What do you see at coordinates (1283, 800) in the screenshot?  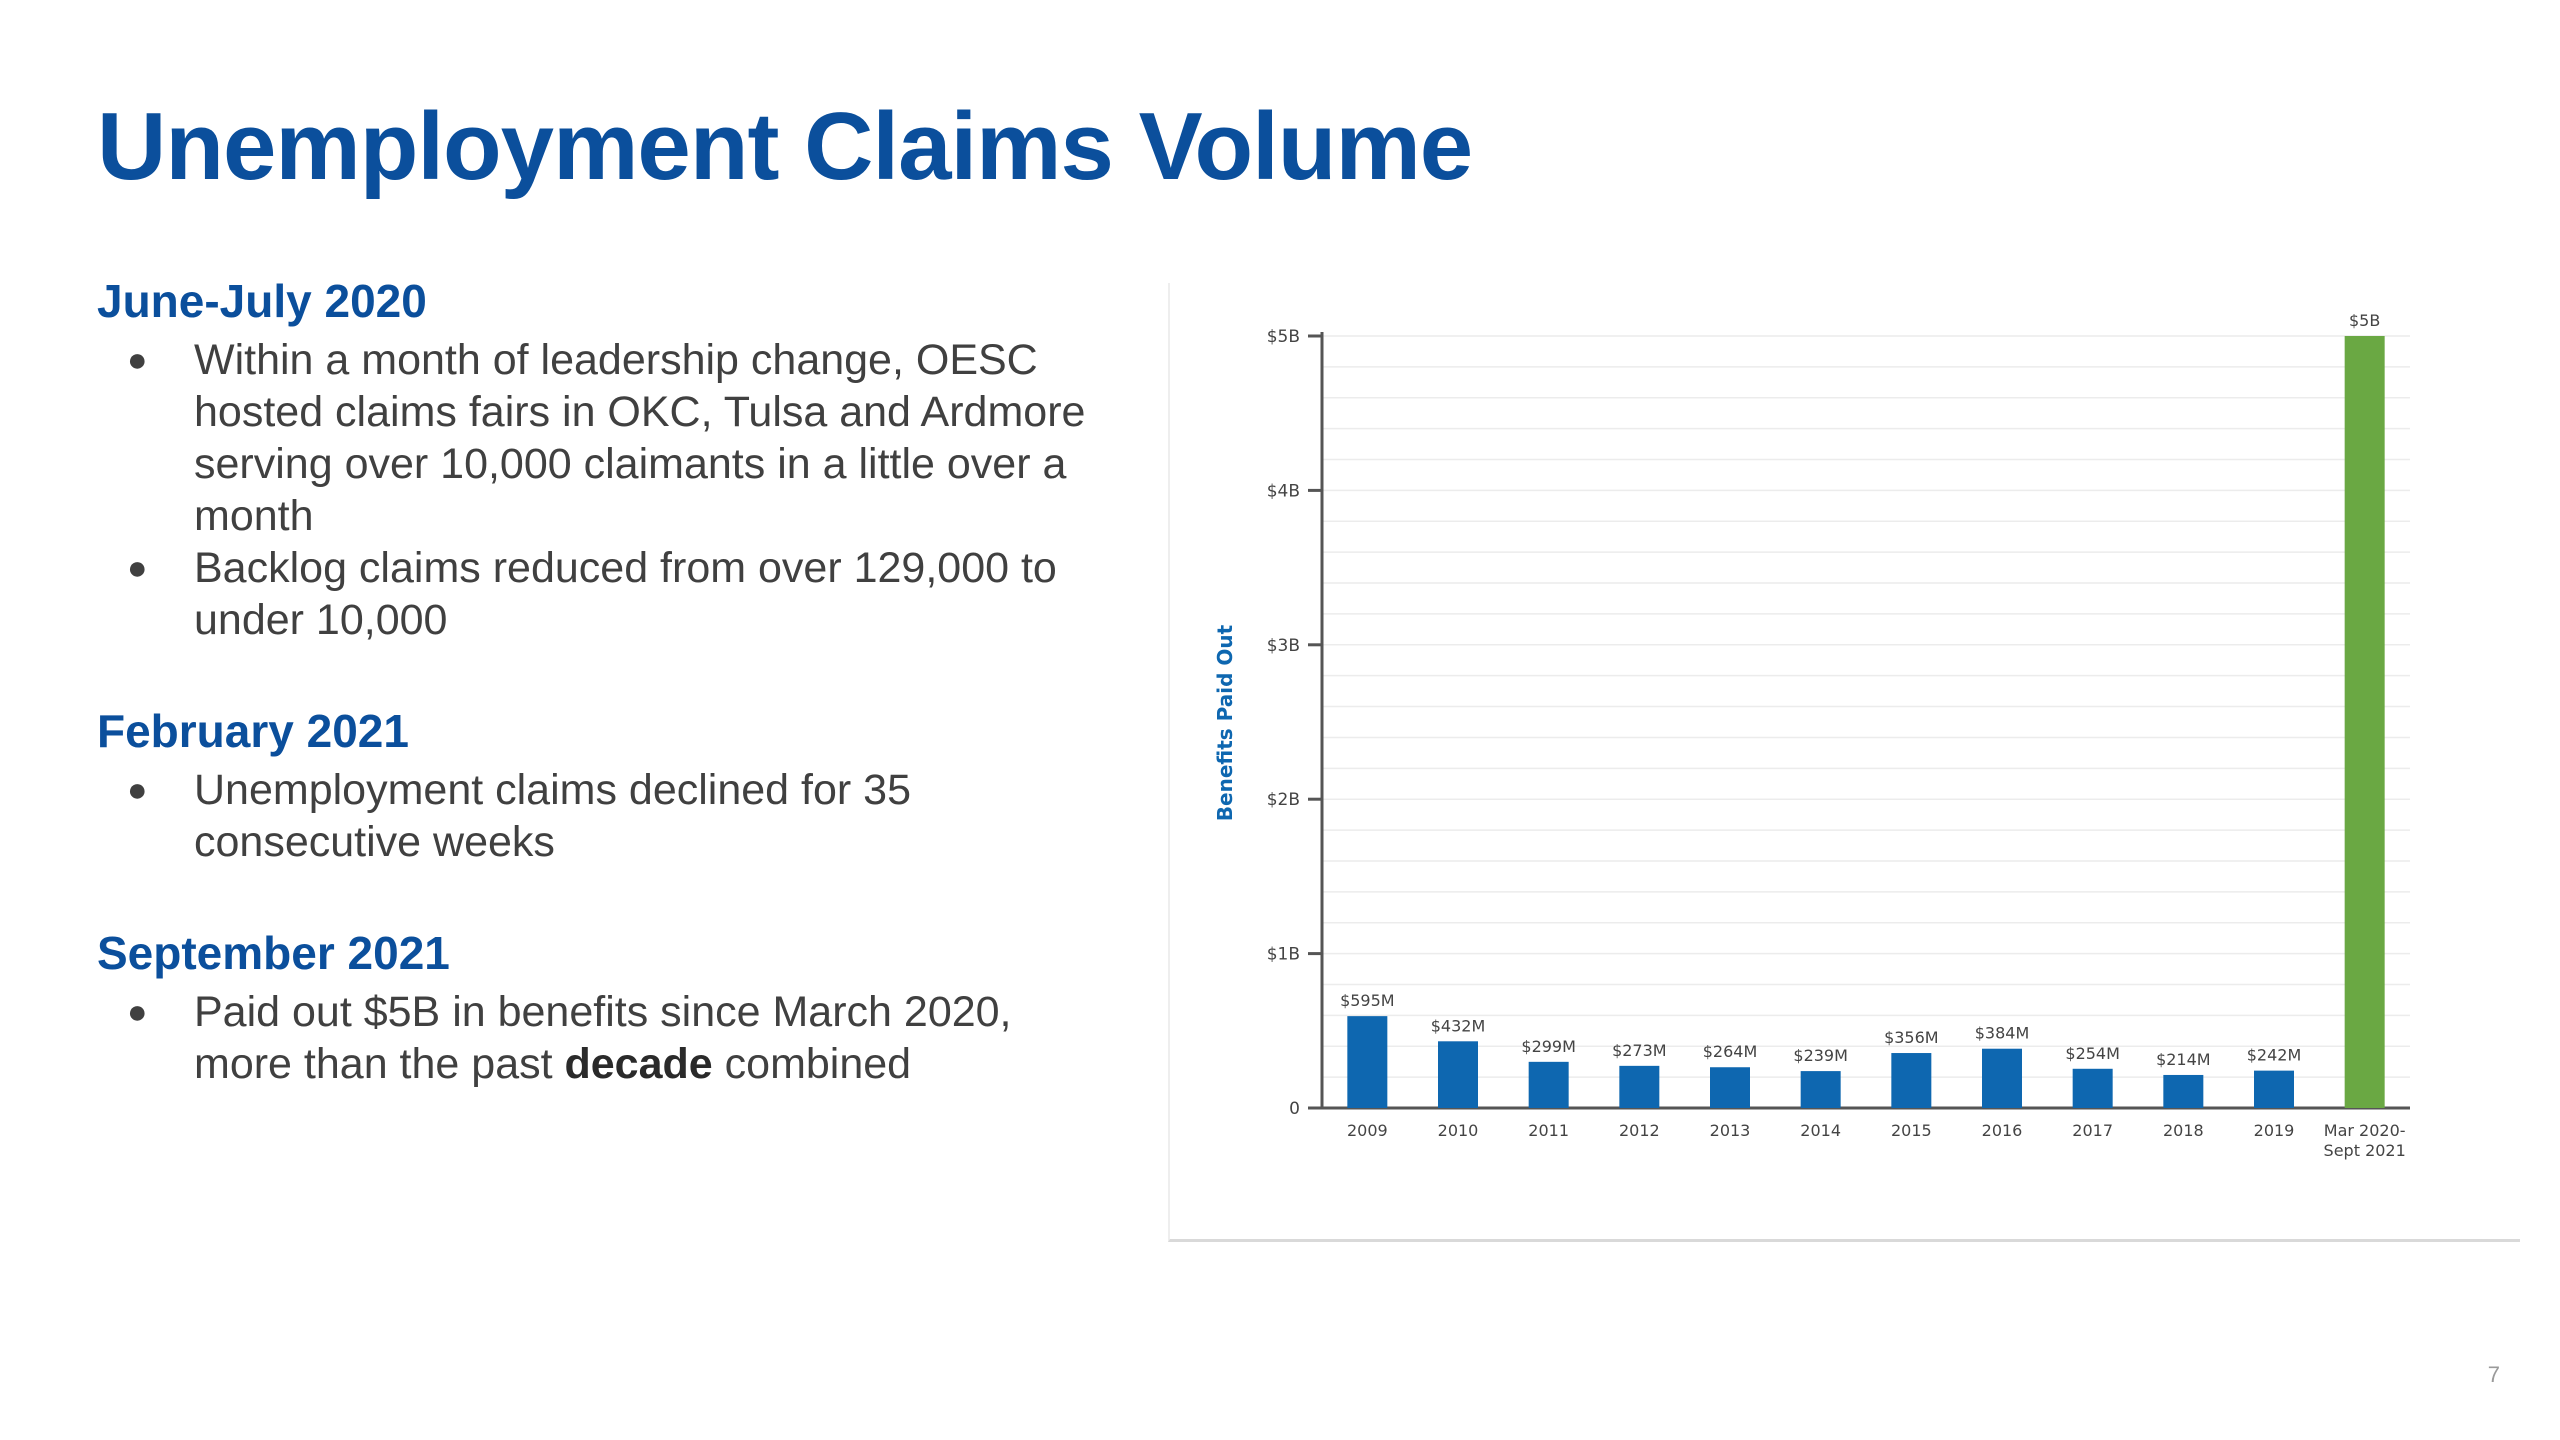 I see `y-tick-label: $2B` at bounding box center [1283, 800].